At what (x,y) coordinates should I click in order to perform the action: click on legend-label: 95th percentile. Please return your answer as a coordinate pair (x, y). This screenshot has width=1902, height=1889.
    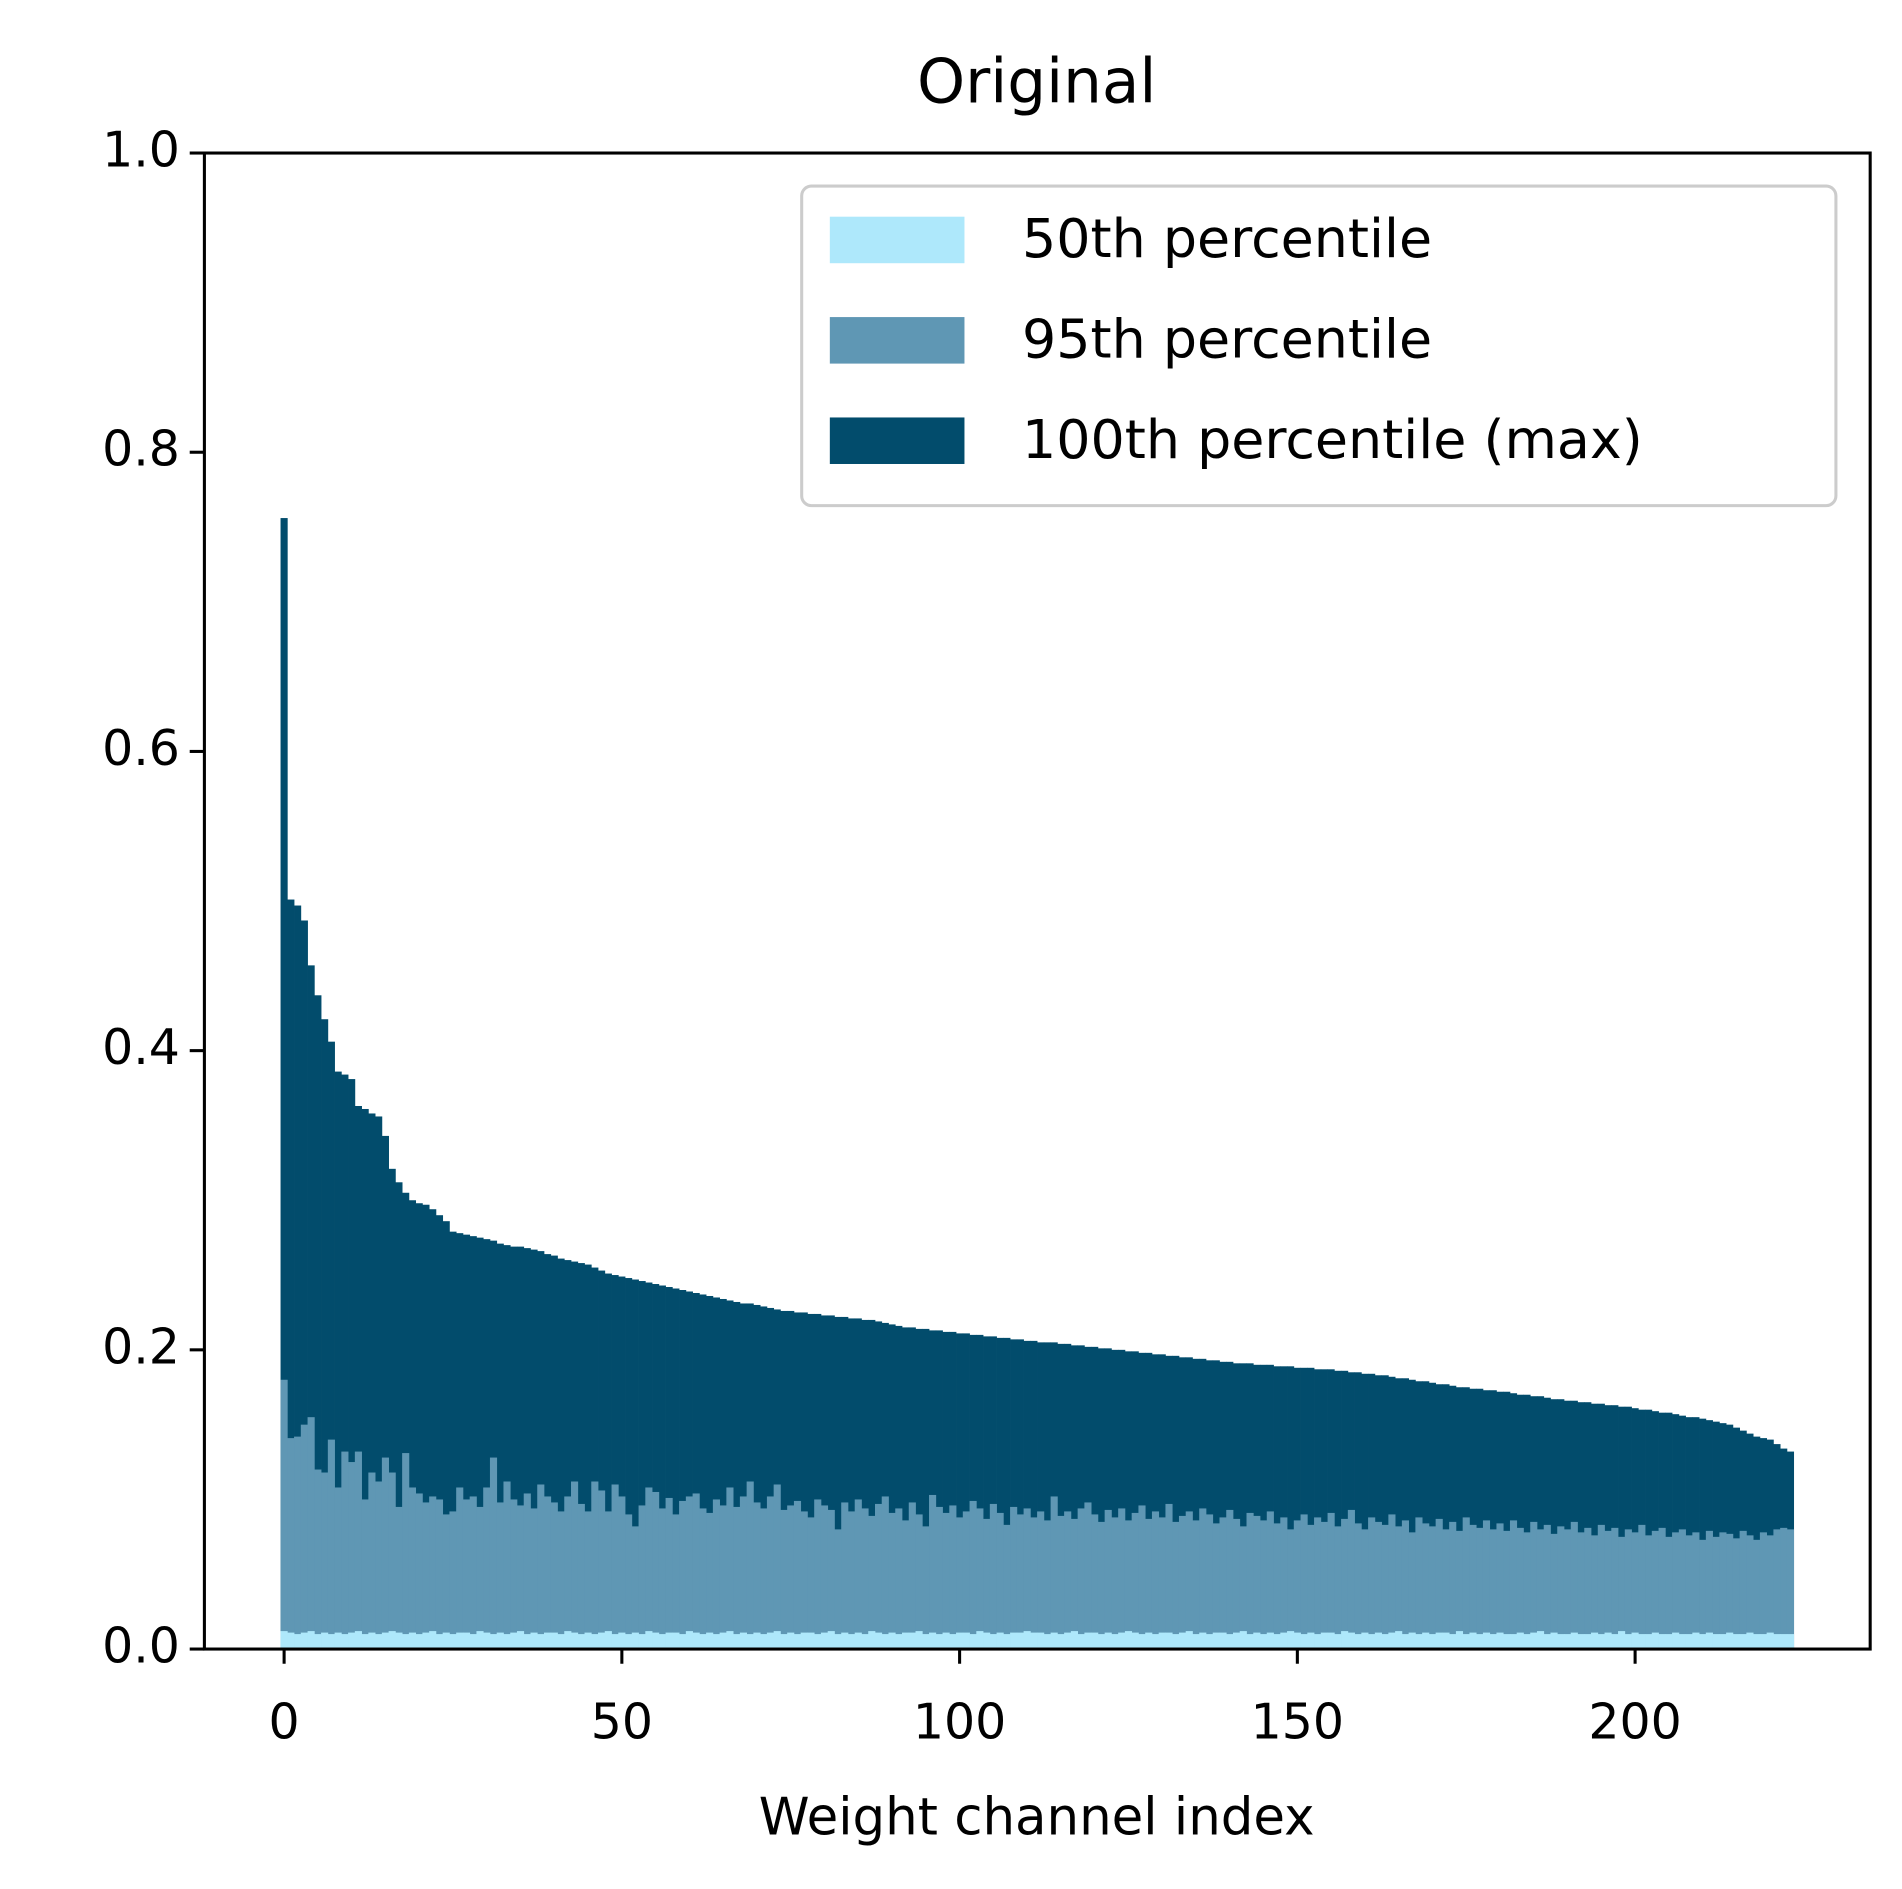
    Looking at the image, I should click on (1227, 338).